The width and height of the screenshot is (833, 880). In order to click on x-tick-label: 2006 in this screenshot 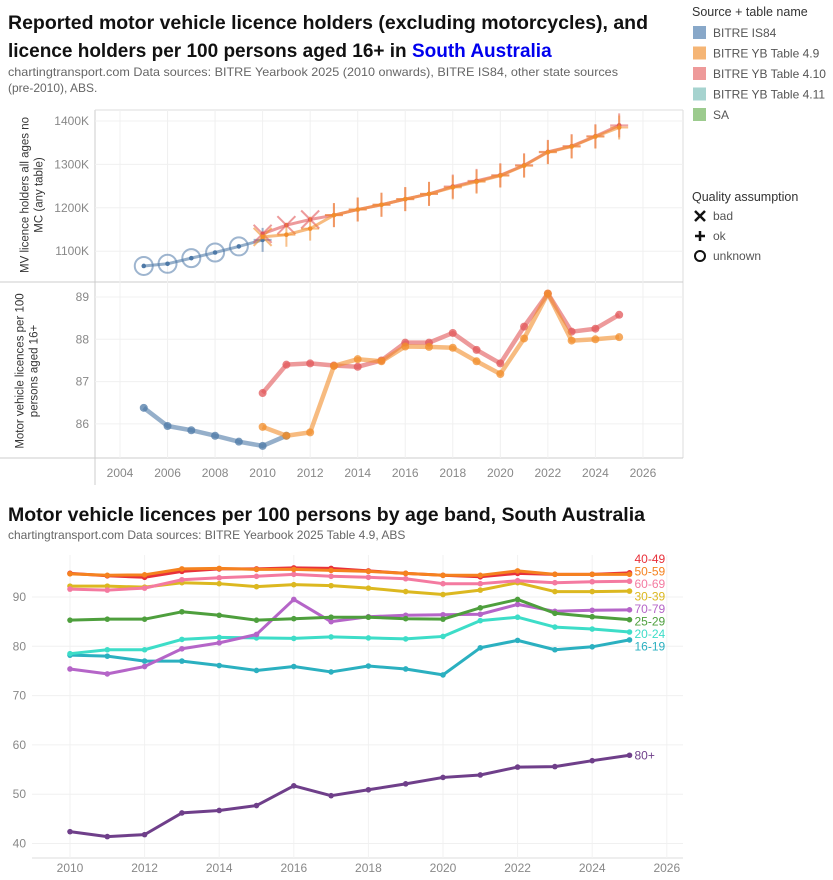, I will do `click(167, 473)`.